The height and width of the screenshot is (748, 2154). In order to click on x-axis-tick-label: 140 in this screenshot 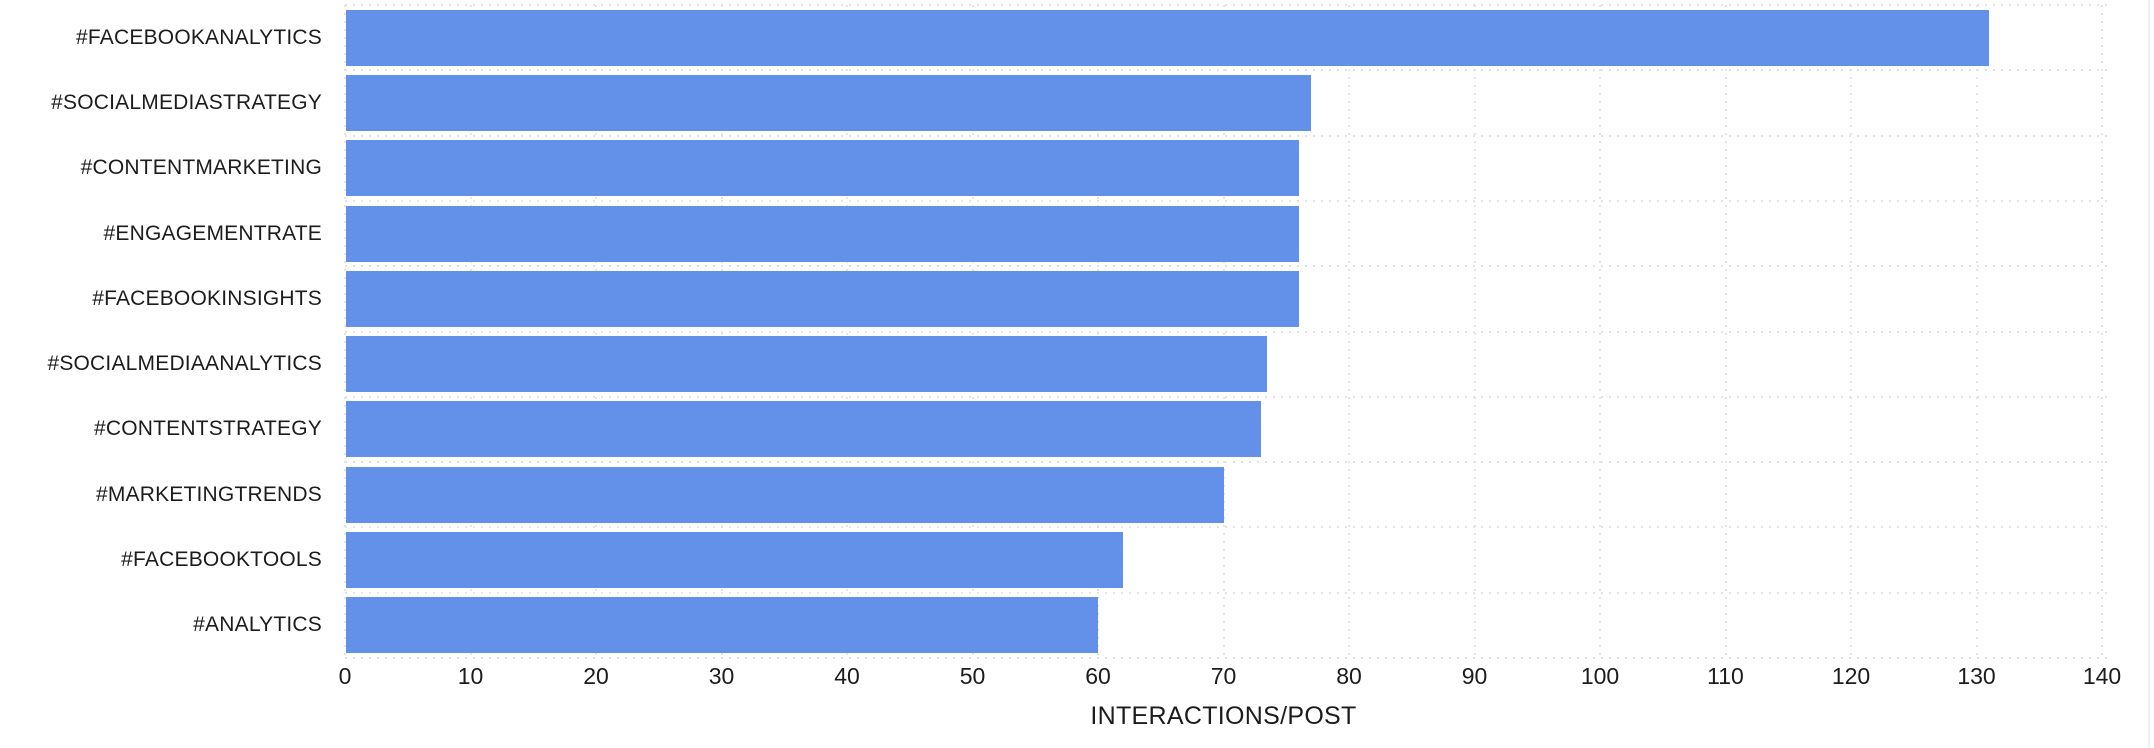, I will do `click(2102, 676)`.